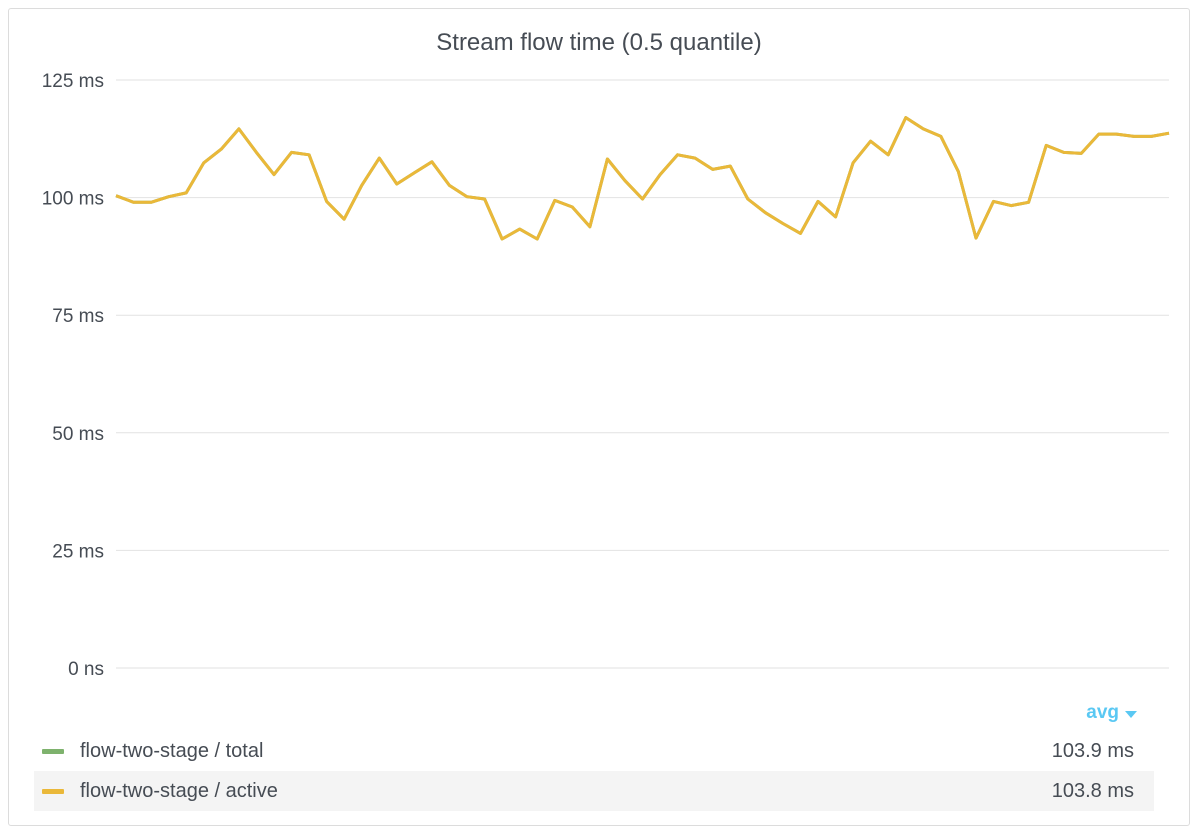 This screenshot has width=1200, height=836. I want to click on y-tick-label: 50 ms, so click(78, 434).